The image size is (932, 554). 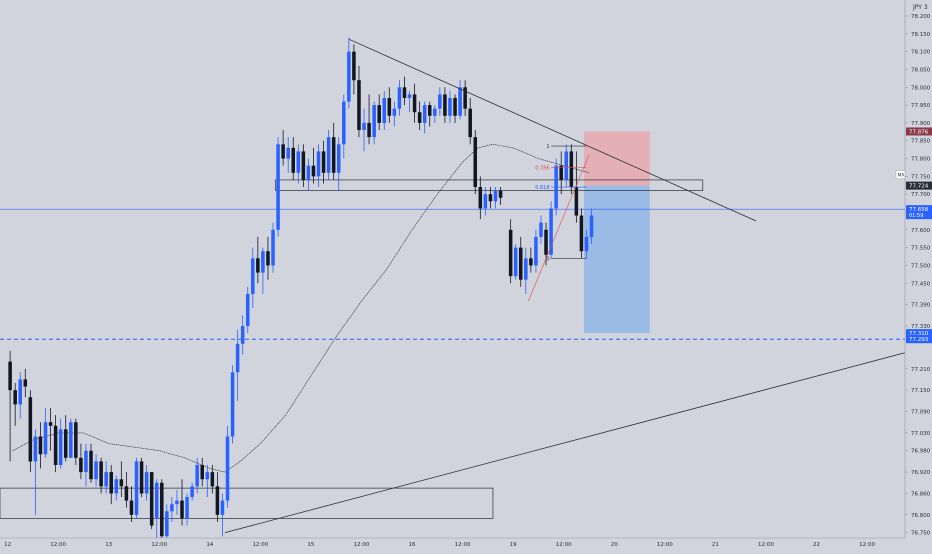 What do you see at coordinates (921, 124) in the screenshot?
I see `price-tick-label: 77.900` at bounding box center [921, 124].